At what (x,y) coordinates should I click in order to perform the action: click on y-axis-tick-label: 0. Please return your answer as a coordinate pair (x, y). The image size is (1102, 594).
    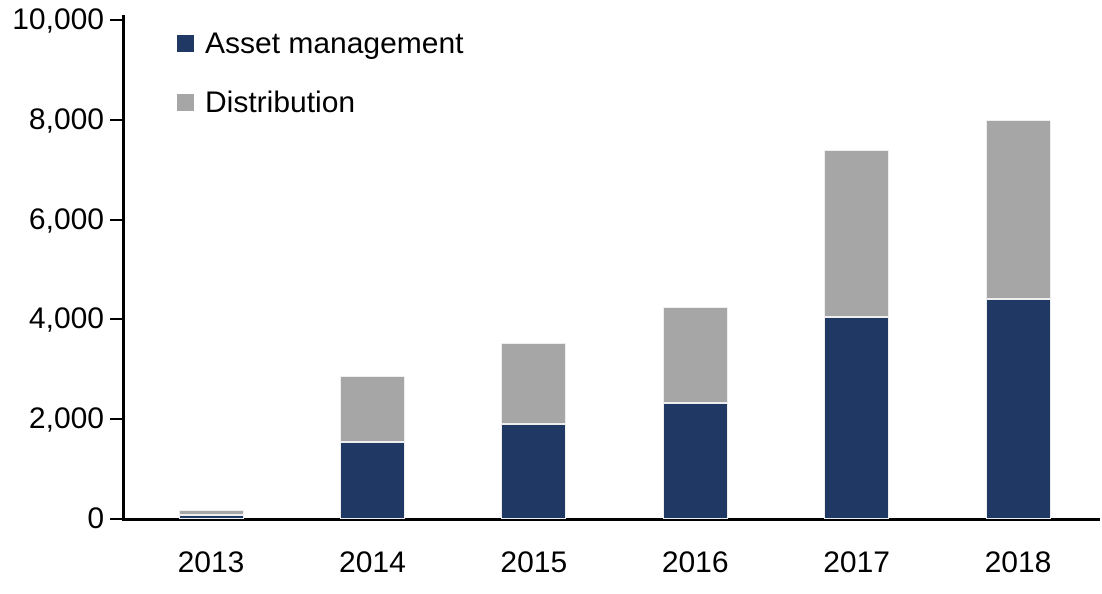
    Looking at the image, I should click on (95, 518).